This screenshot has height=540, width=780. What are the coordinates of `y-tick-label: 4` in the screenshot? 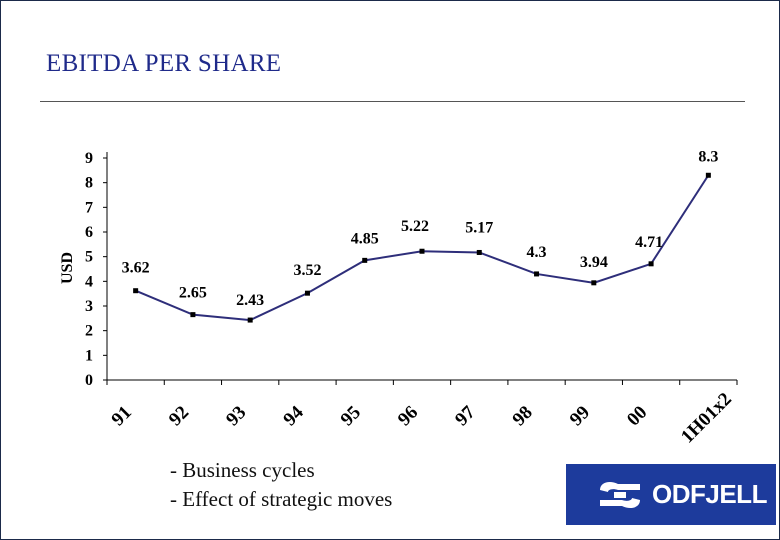 It's located at (89, 281).